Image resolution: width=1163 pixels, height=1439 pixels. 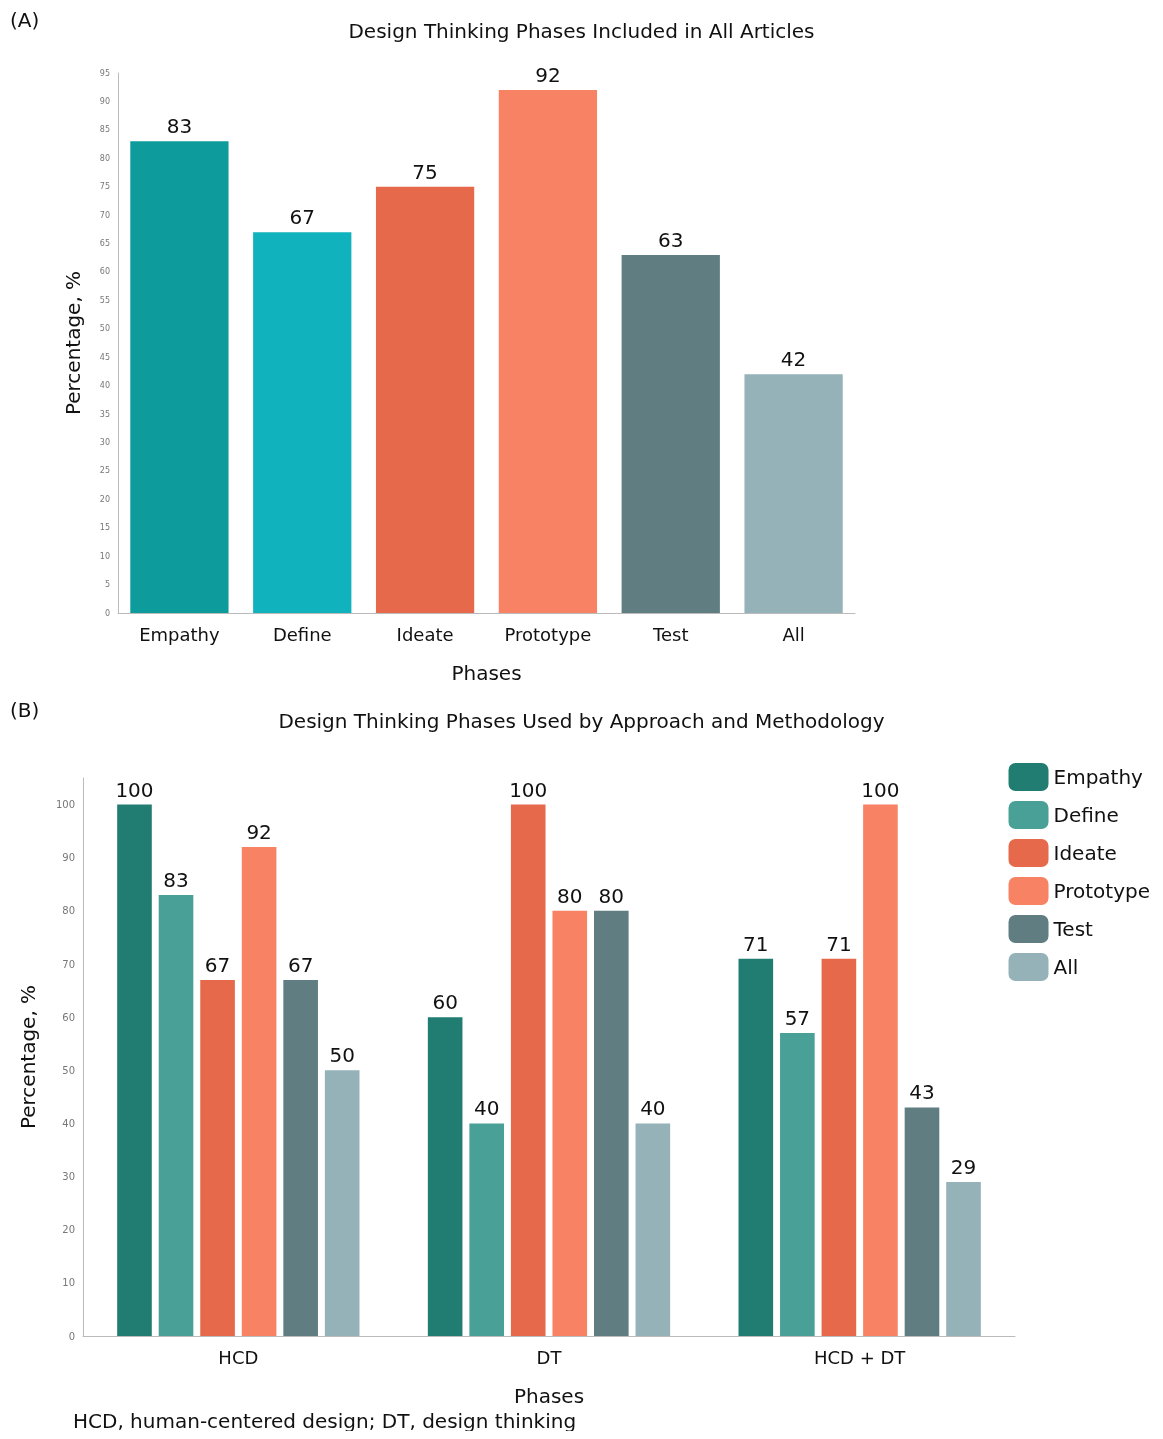 I want to click on text: (A), so click(x=25, y=20).